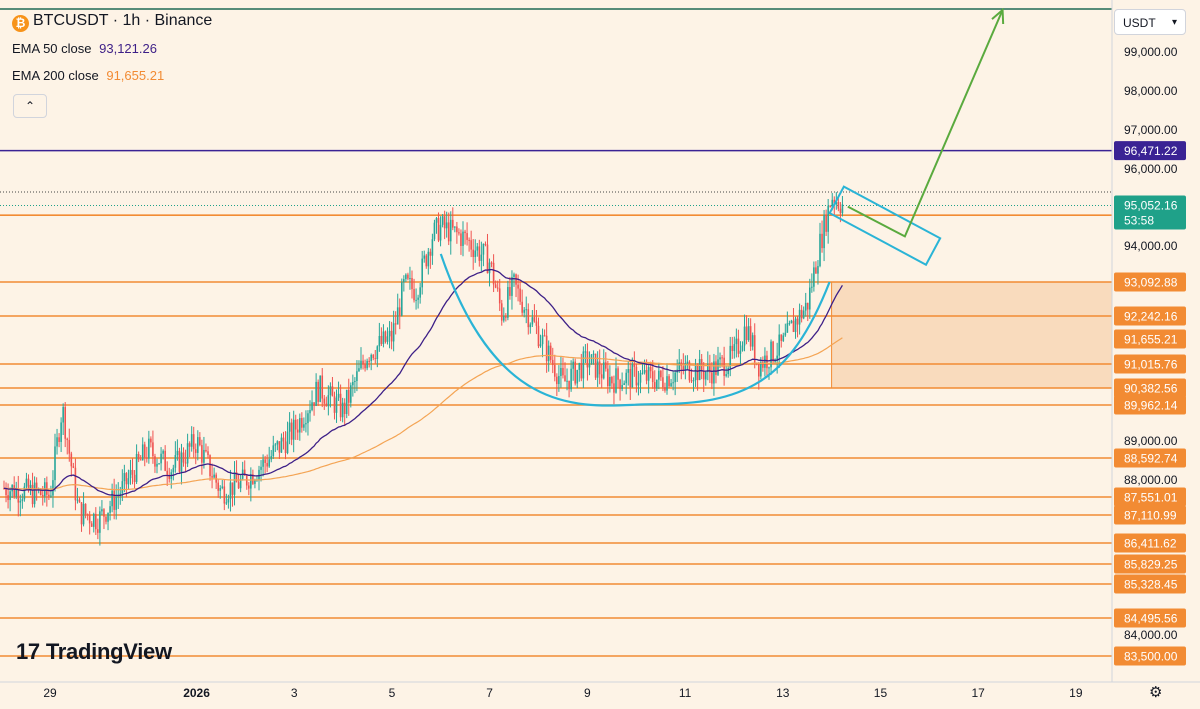 Image resolution: width=1200 pixels, height=709 pixels. Describe the element at coordinates (128, 48) in the screenshot. I see `ema50-value: 93,121.26` at that location.